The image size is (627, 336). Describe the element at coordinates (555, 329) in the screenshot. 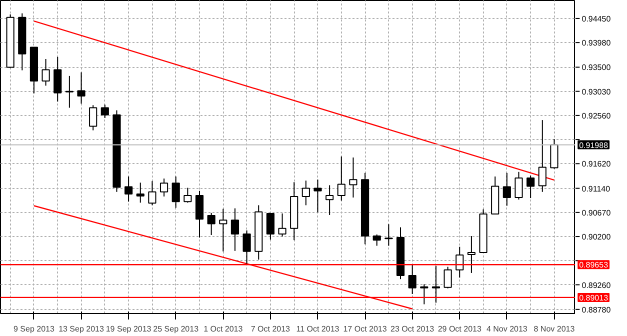

I see `x-tick-label: 8 Nov 2013` at that location.